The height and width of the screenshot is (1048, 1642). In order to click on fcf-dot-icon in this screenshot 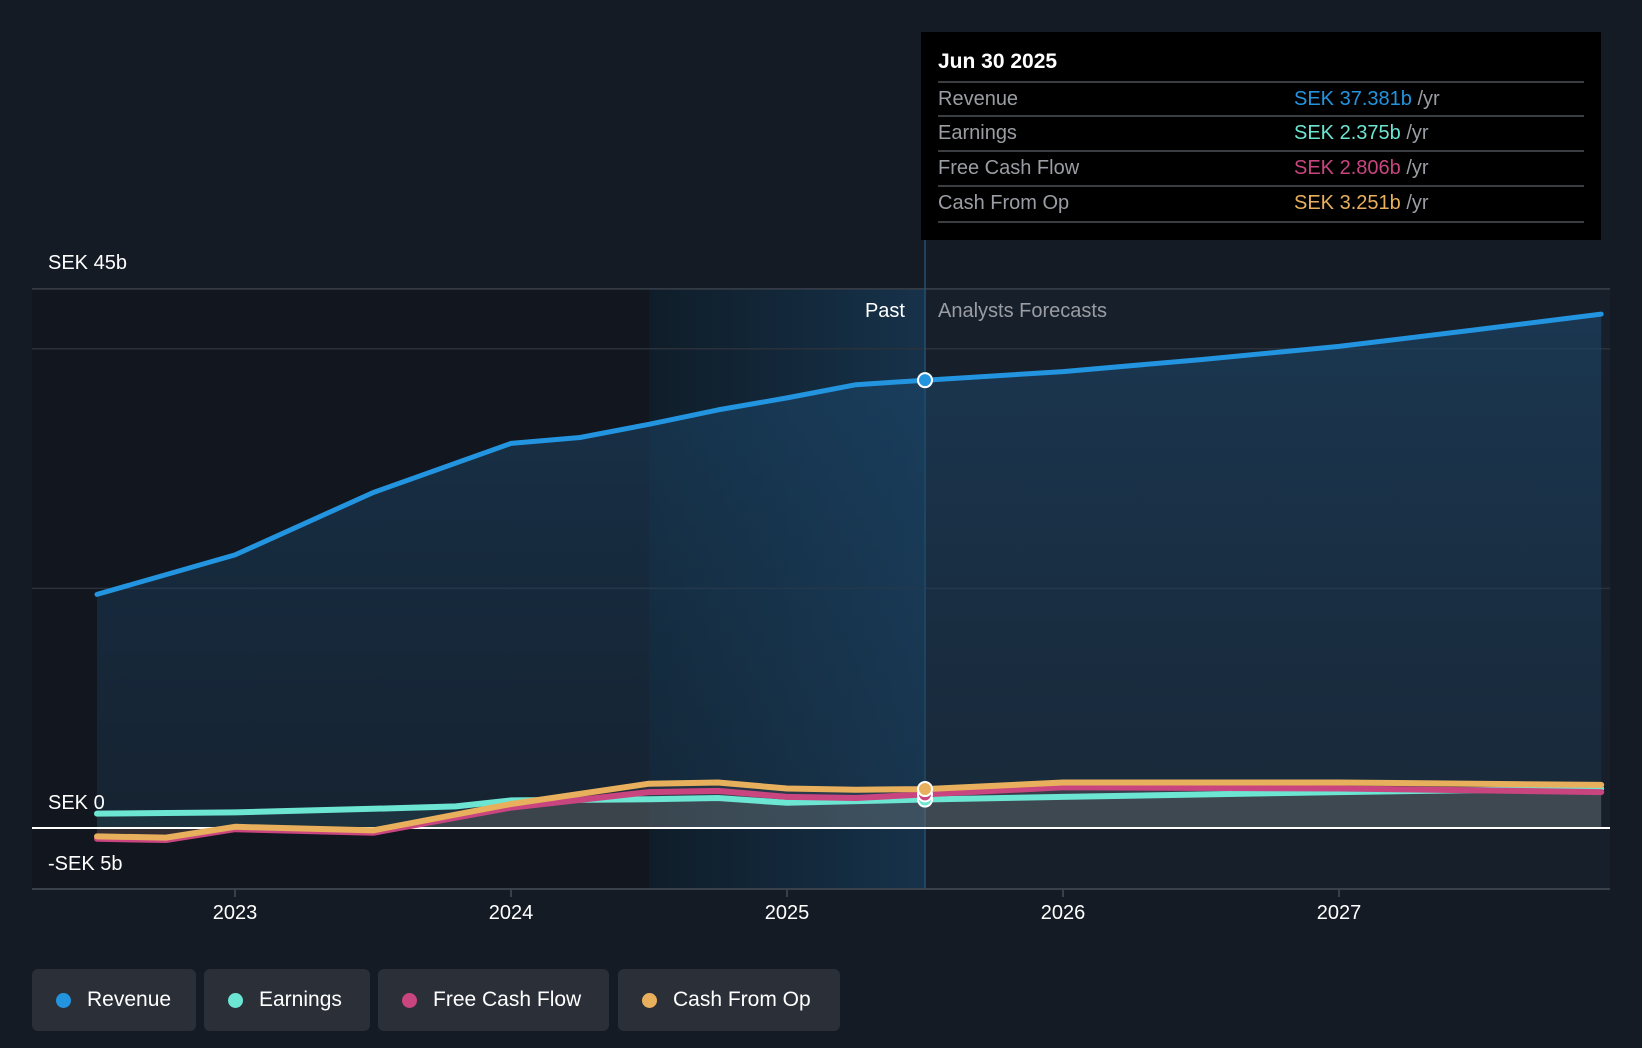, I will do `click(409, 1000)`.